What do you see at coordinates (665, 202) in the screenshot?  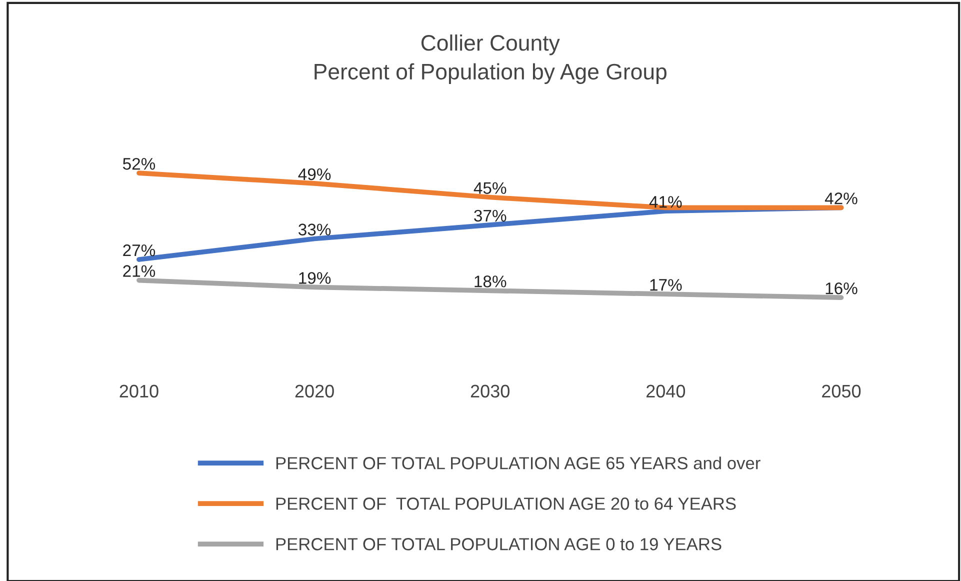 I see `data-label: 41%` at bounding box center [665, 202].